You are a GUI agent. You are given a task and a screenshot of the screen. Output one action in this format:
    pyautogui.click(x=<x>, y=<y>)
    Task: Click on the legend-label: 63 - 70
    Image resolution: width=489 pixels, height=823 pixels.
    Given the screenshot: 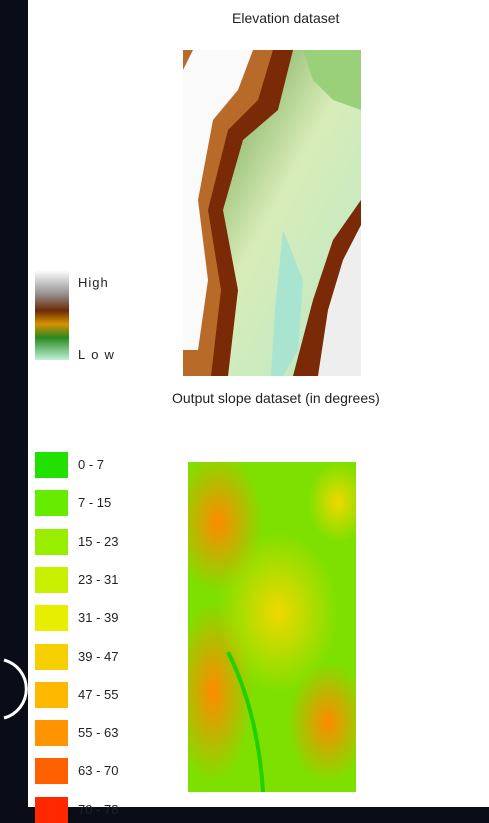 What is the action you would take?
    pyautogui.click(x=98, y=771)
    